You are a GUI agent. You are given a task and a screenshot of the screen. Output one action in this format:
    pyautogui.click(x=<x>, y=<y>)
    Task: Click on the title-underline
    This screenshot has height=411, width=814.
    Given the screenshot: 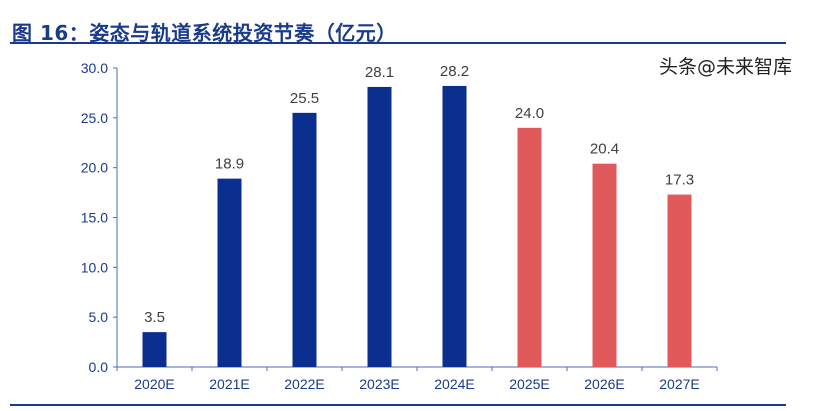 What is the action you would take?
    pyautogui.click(x=398, y=43)
    